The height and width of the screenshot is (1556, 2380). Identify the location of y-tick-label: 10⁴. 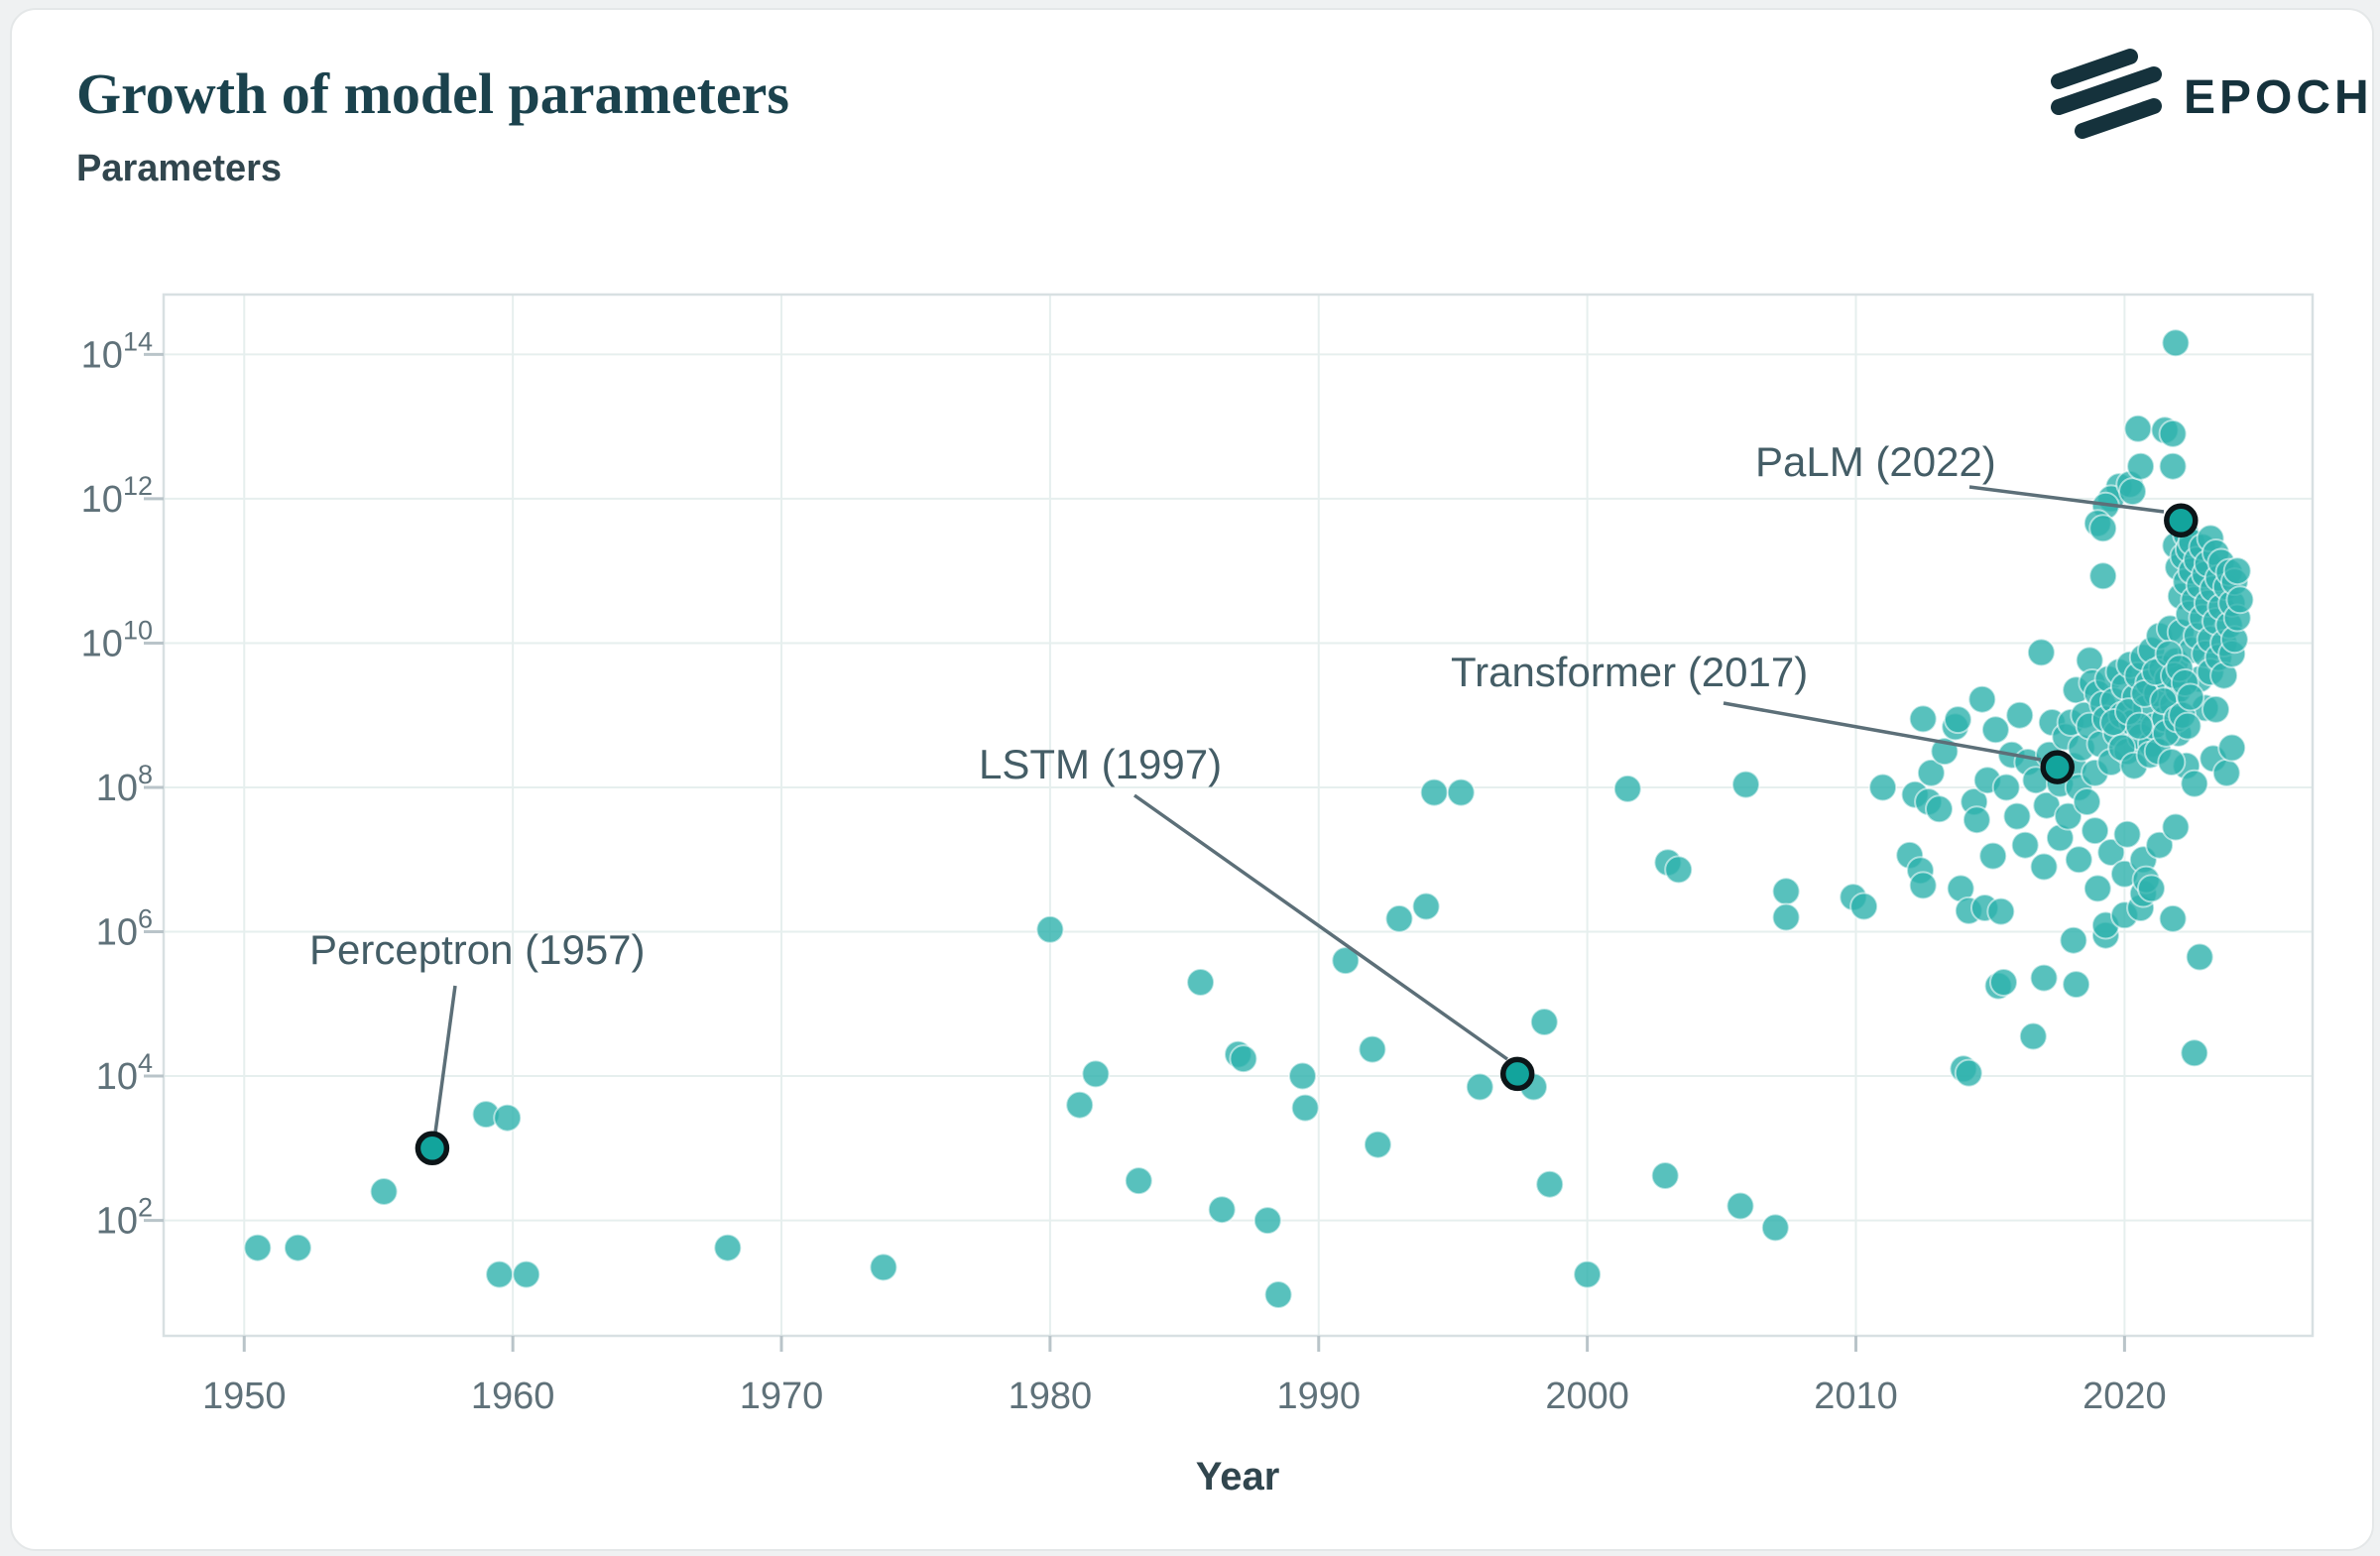
(124, 1073).